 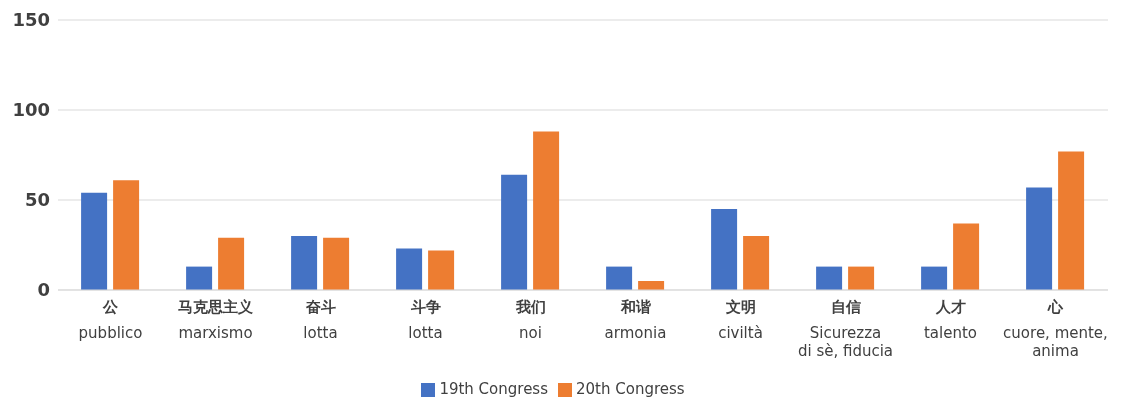 What do you see at coordinates (1055, 329) in the screenshot?
I see `x-tick-label: 心 cuore, mente, anima` at bounding box center [1055, 329].